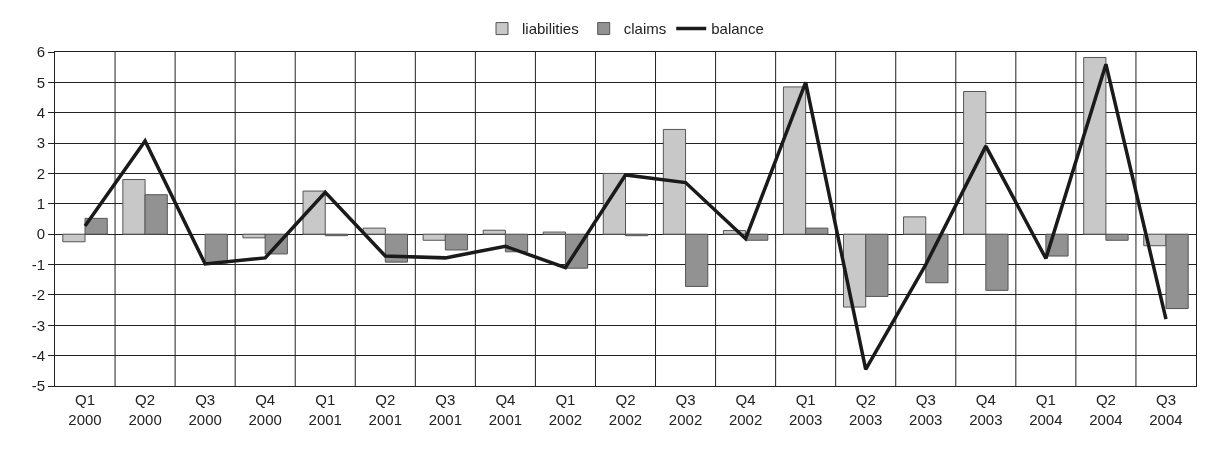 The image size is (1210, 461). Describe the element at coordinates (625, 409) in the screenshot. I see `x-tick-label: Q2 2002` at that location.